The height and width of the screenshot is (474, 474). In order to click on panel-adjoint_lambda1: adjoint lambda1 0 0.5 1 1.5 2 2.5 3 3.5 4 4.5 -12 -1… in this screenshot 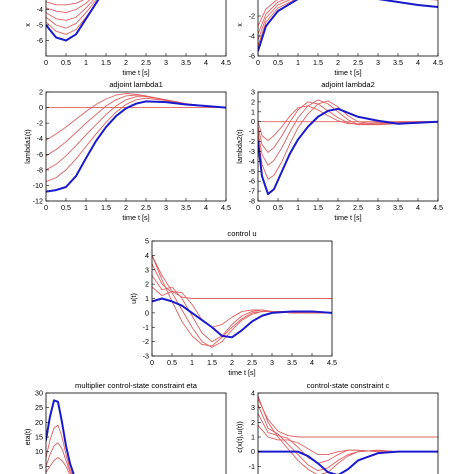, I will do `click(127, 151)`.